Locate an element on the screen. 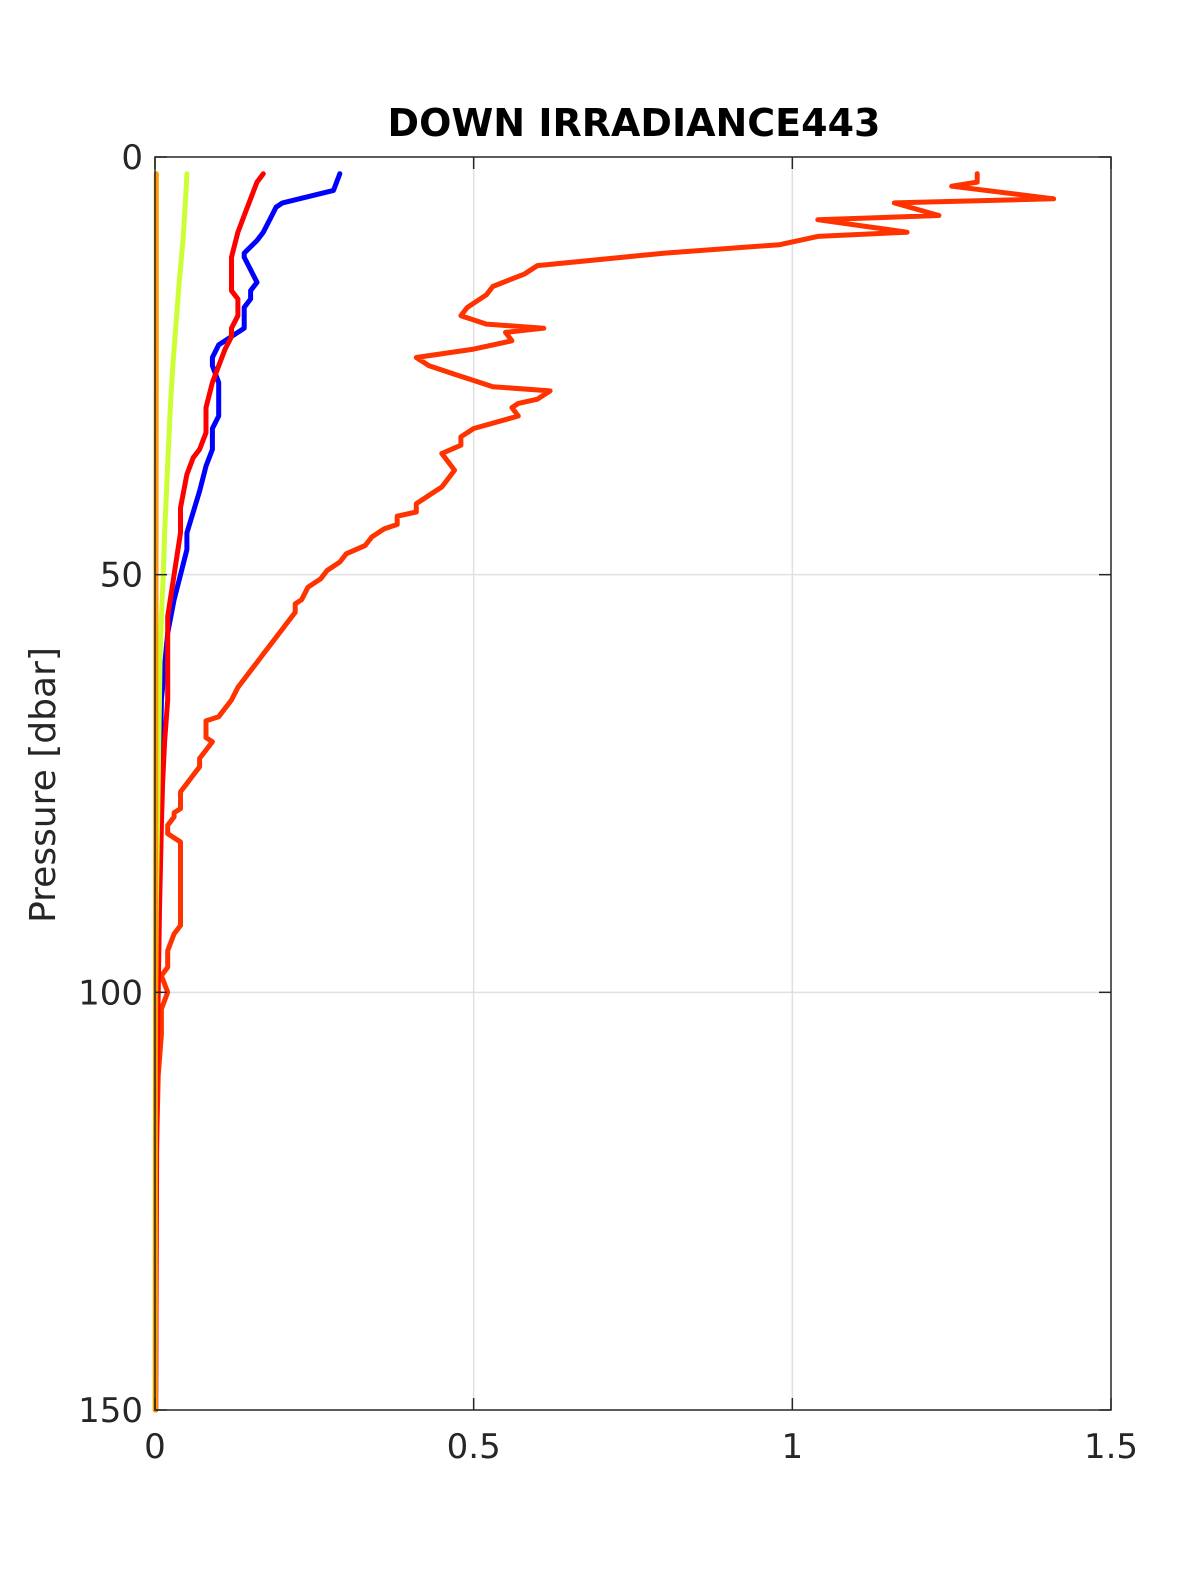 This screenshot has width=1200, height=1575. y-tick-label: 150 is located at coordinates (110, 1411).